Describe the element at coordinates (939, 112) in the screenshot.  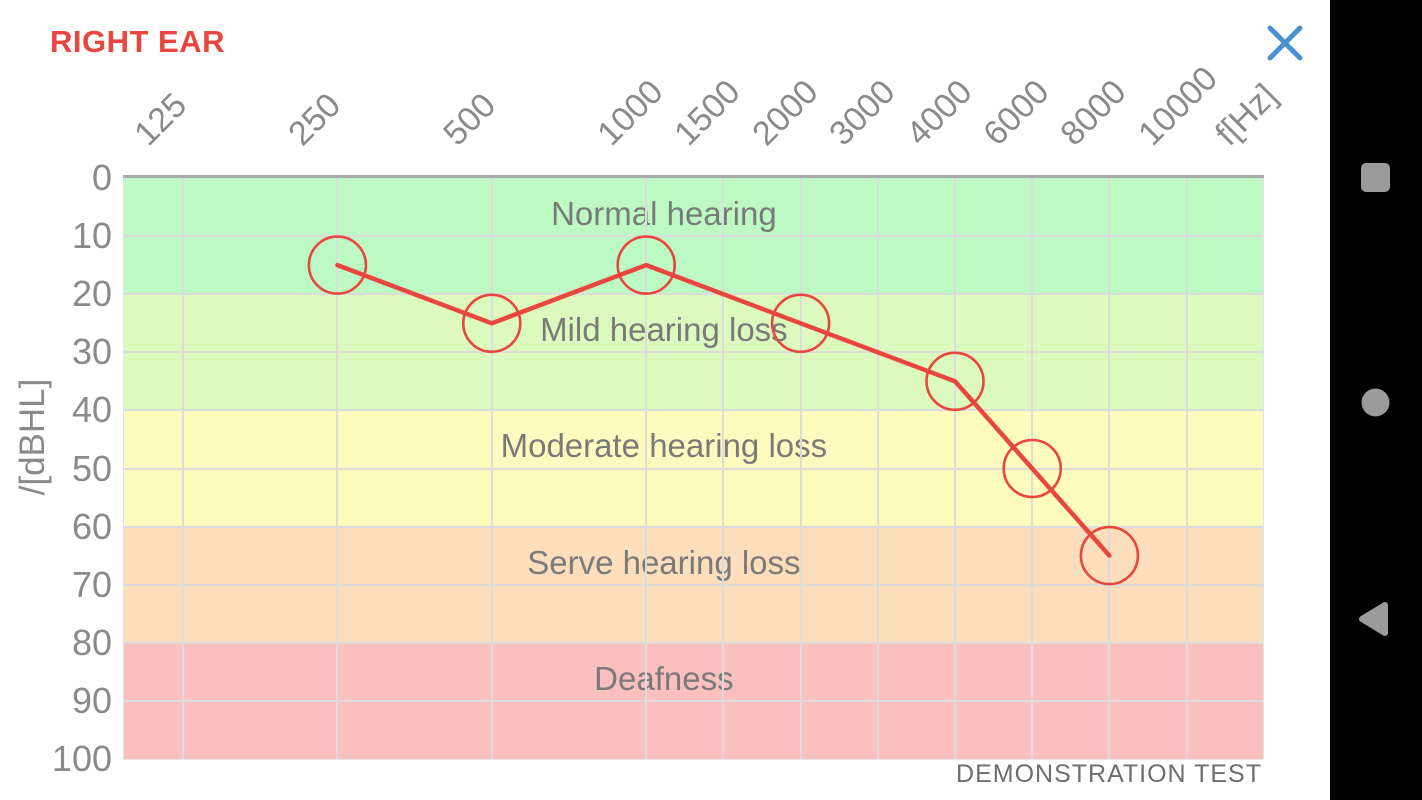
I see `x-tick-label: 4000` at that location.